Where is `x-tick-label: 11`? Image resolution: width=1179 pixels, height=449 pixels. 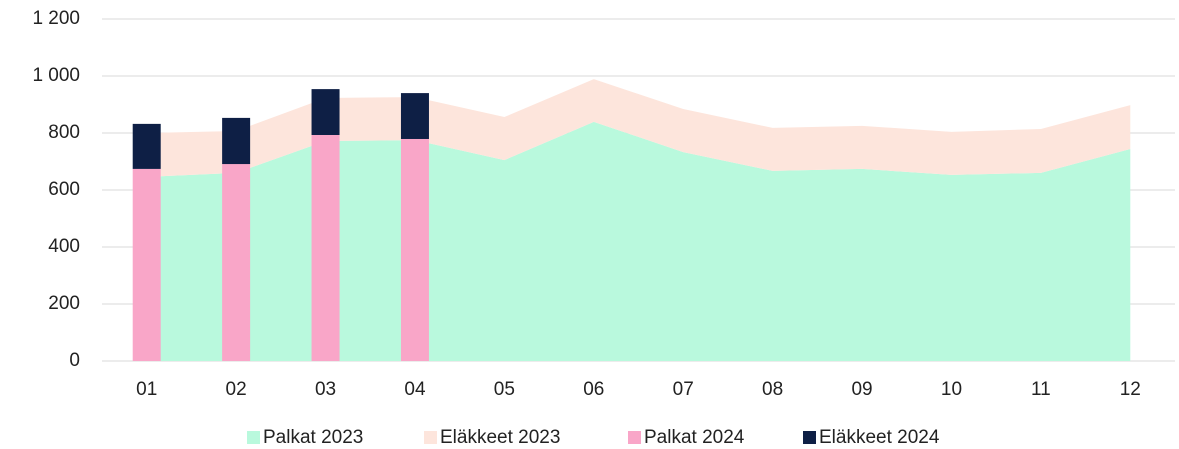
x-tick-label: 11 is located at coordinates (1041, 389).